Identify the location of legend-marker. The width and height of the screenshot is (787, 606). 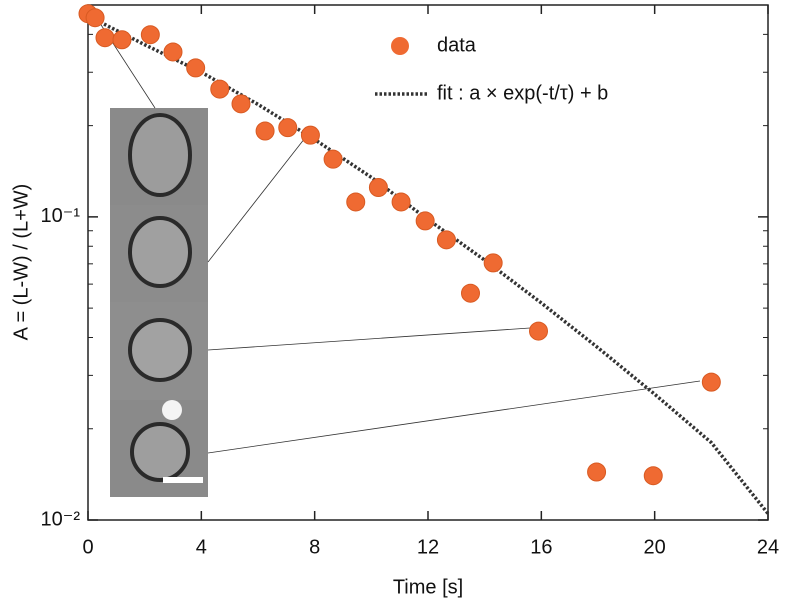
(400, 46).